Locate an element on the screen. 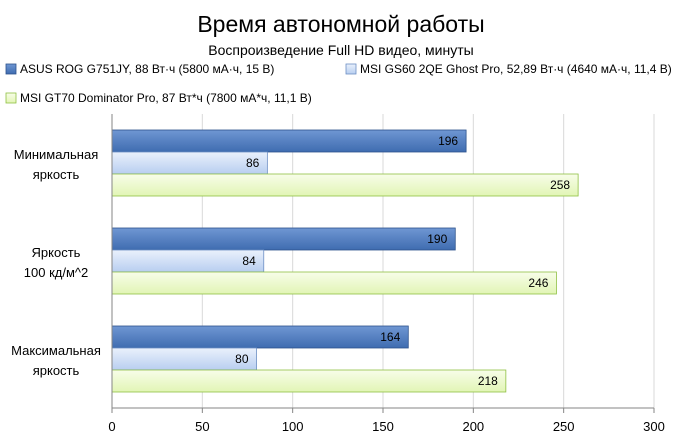 Image resolution: width=681 pixels, height=444 pixels. data-label: 80 is located at coordinates (242, 359).